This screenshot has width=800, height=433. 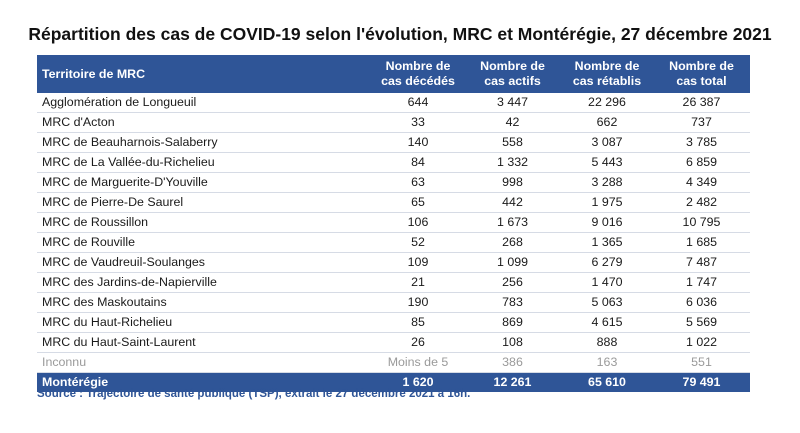 I want to click on header-active: Nombre de cas actifs, so click(x=512, y=74).